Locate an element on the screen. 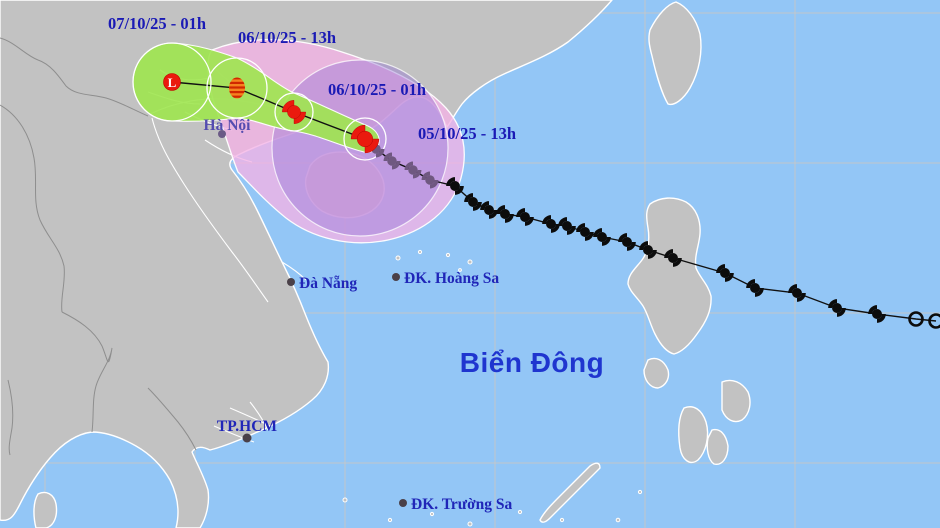 The width and height of the screenshot is (940, 528). luzon-island is located at coordinates (669, 276).